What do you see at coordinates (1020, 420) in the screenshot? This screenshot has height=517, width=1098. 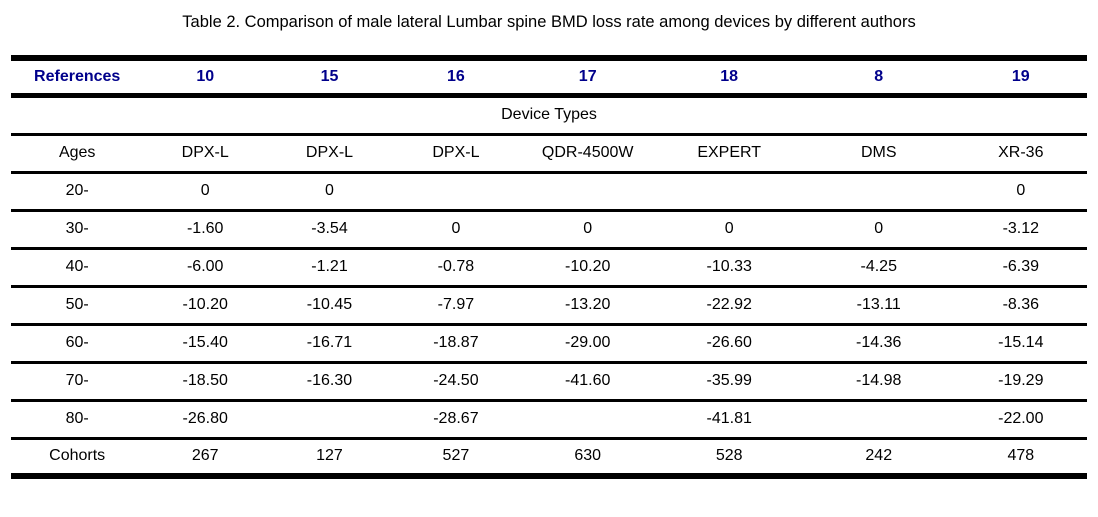 I see `value-cell: -22.00` at bounding box center [1020, 420].